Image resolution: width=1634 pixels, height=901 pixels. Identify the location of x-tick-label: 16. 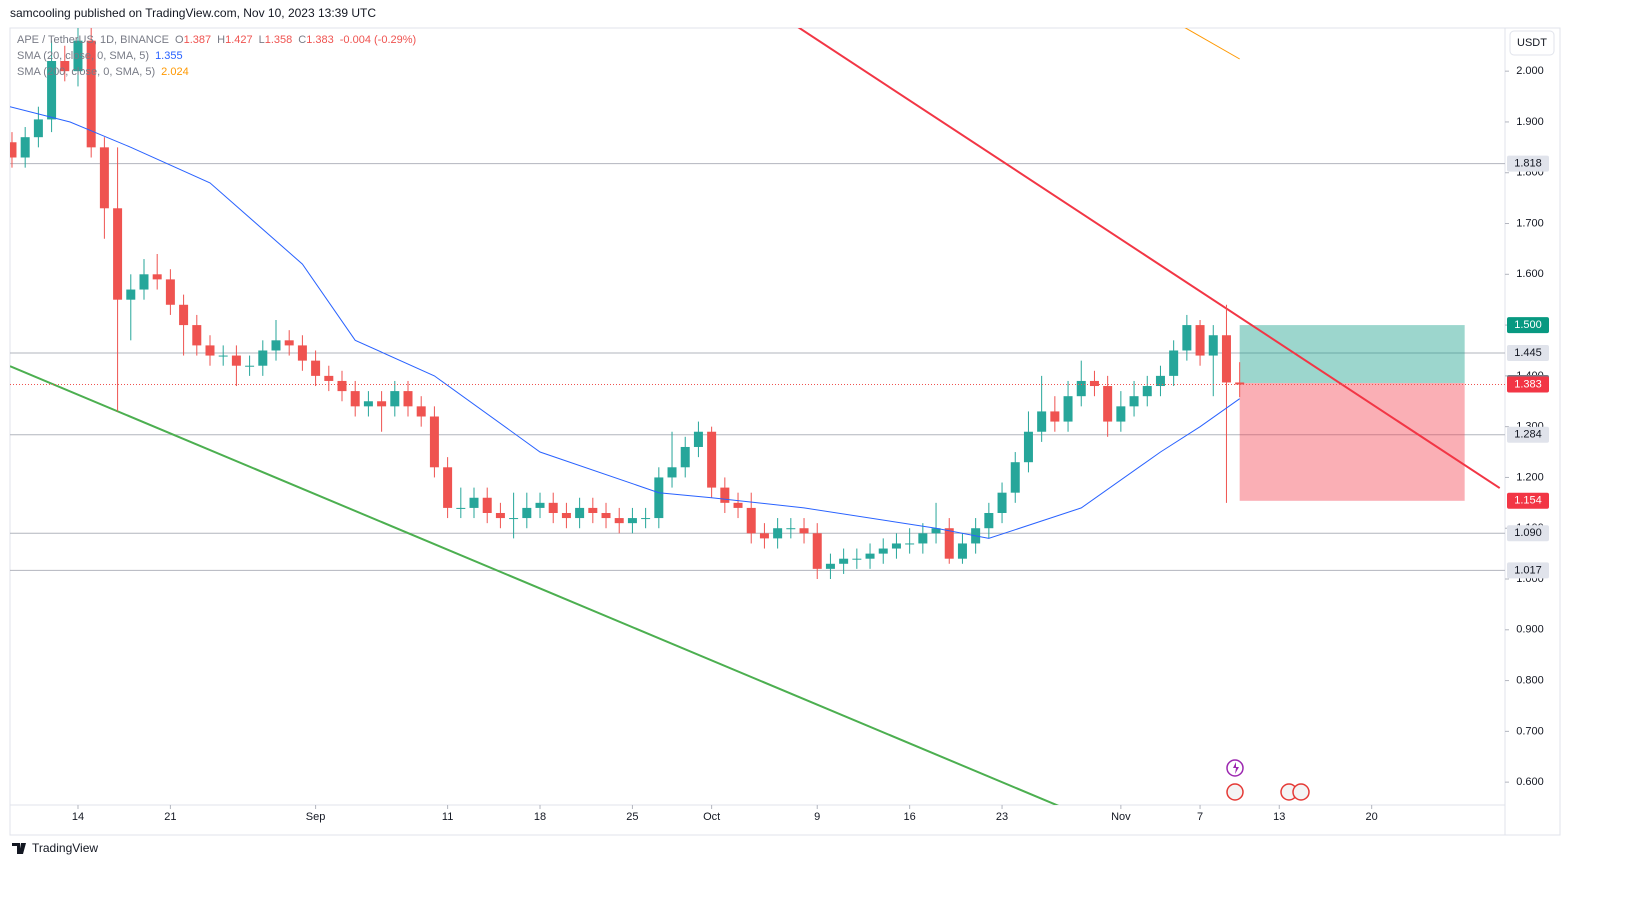
(910, 817).